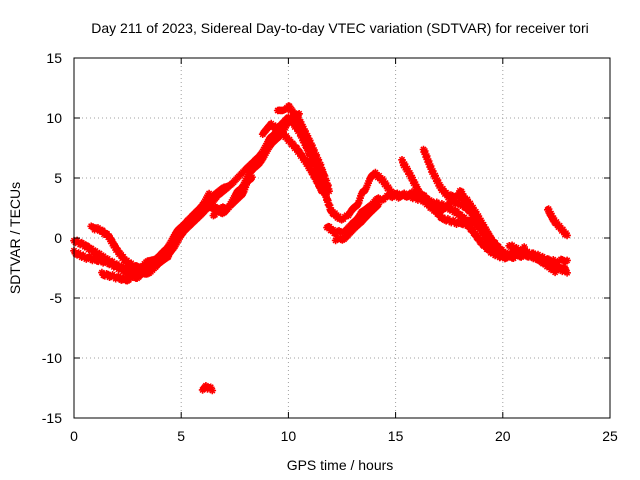  Describe the element at coordinates (52, 358) in the screenshot. I see `y-tick-label: -10` at that location.